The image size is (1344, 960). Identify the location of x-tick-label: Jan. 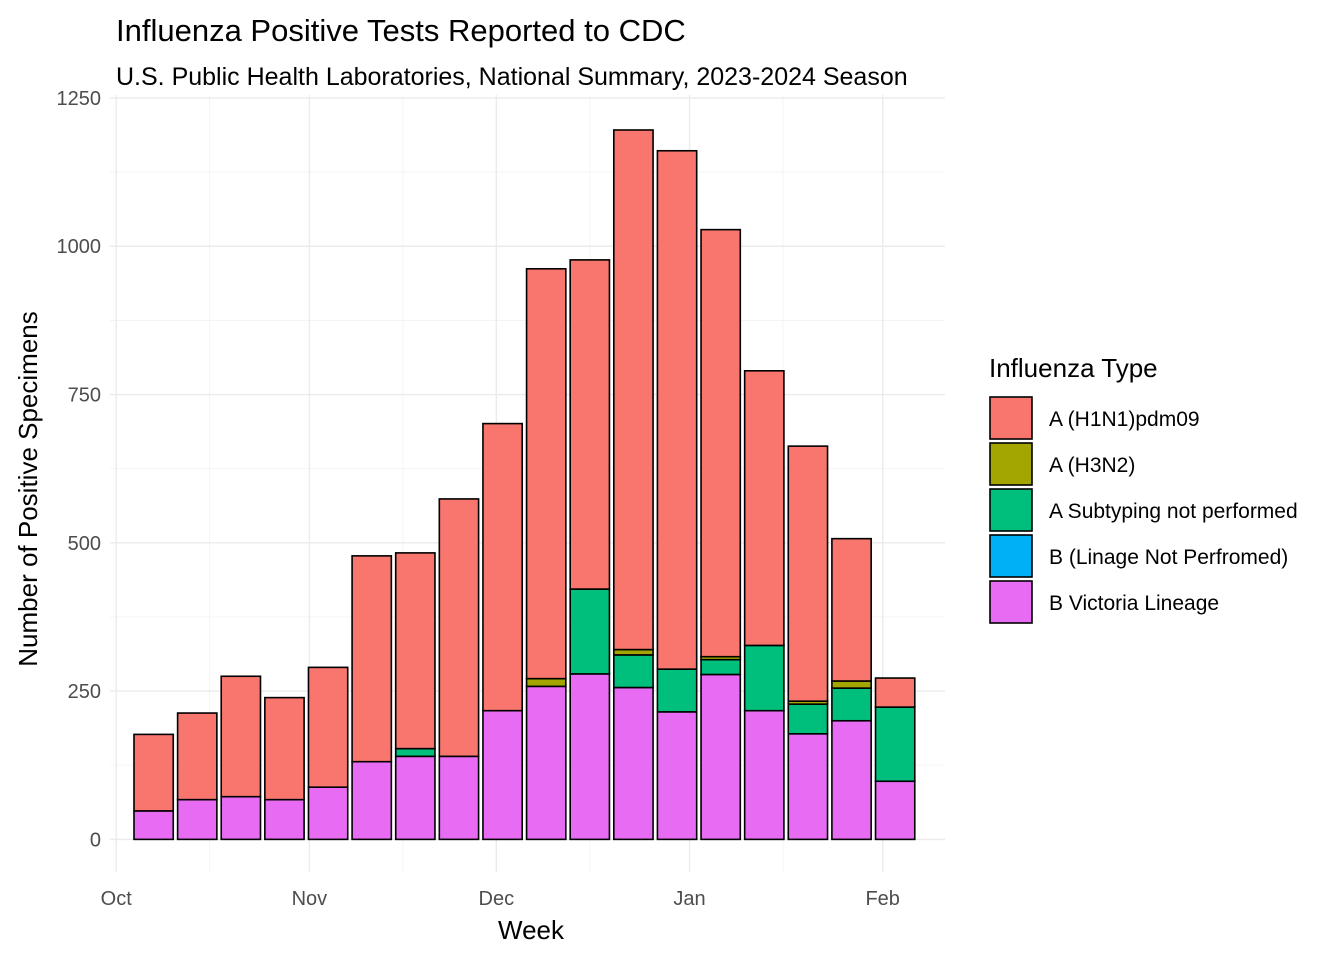
(689, 899).